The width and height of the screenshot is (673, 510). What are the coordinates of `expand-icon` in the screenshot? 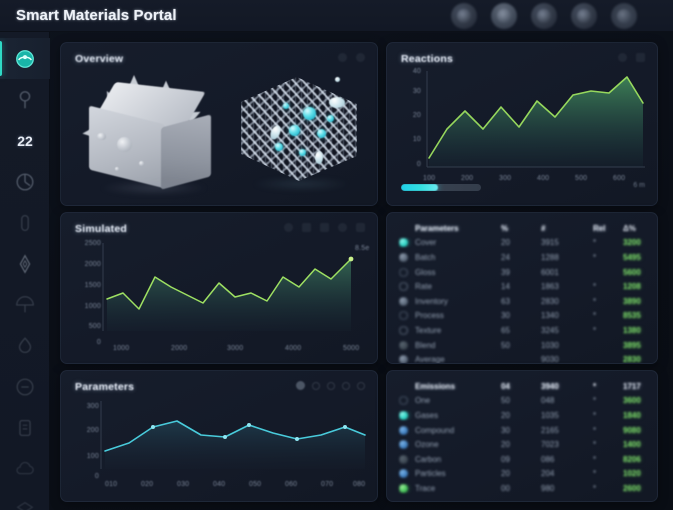 It's located at (342, 57).